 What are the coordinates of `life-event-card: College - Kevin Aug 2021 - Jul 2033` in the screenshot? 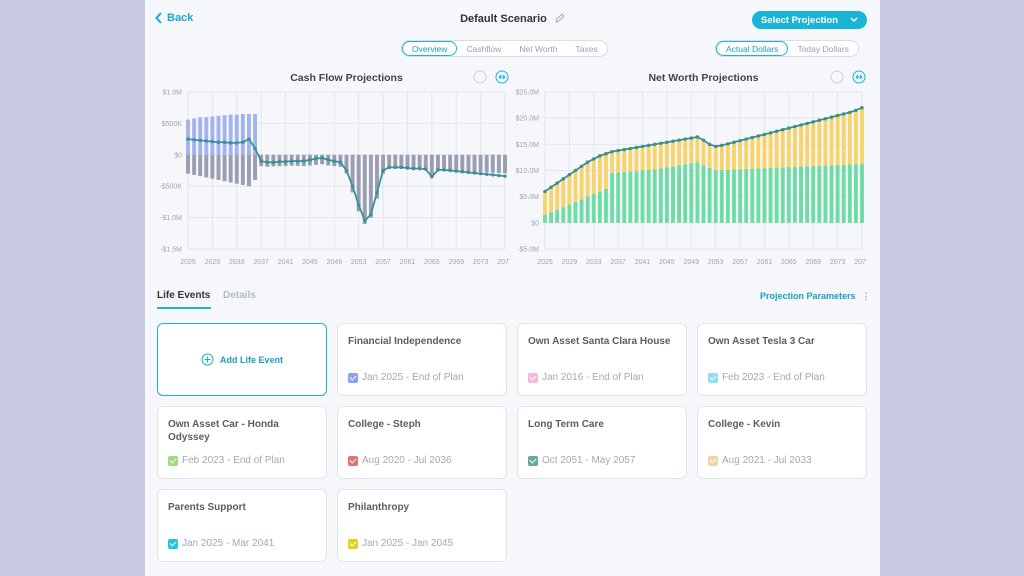 It's located at (782, 442).